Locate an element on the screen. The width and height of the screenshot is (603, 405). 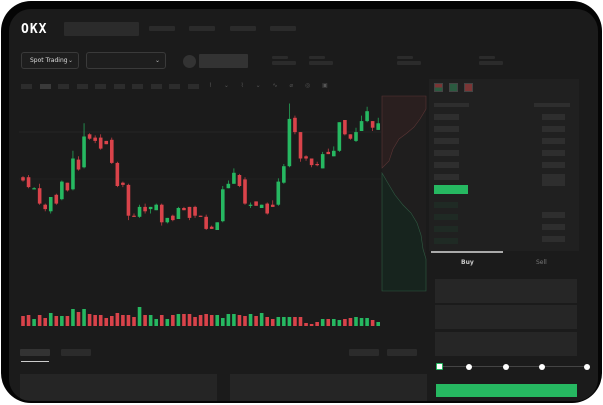
bid-price is located at coordinates (446, 205).